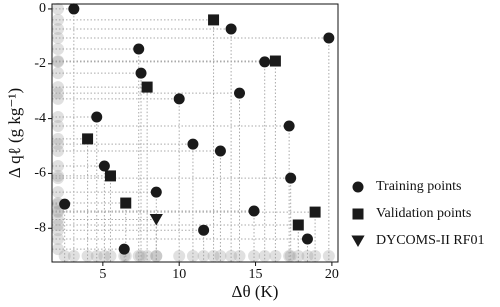 Image resolution: width=500 pixels, height=307 pixels. Describe the element at coordinates (40, 227) in the screenshot. I see `y-tick-label: -8` at that location.